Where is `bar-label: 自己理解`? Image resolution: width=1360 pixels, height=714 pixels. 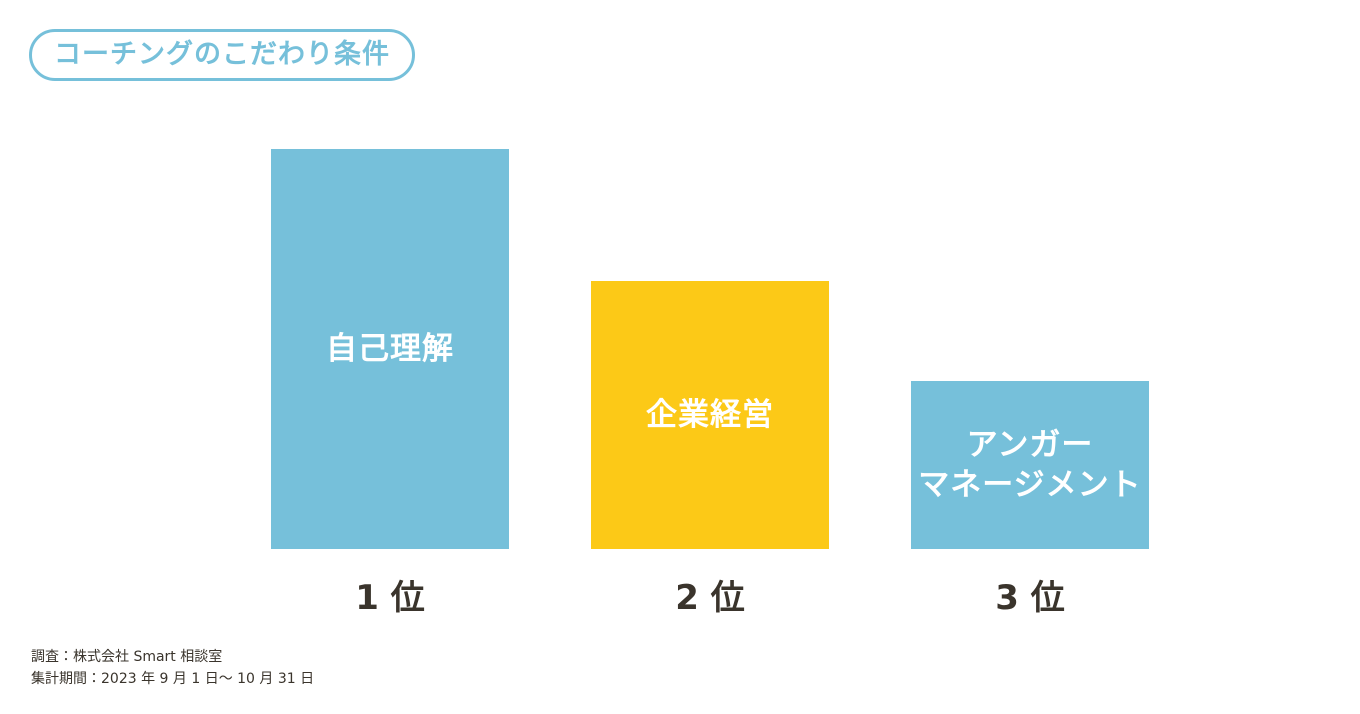 bar-label: 自己理解 is located at coordinates (390, 349).